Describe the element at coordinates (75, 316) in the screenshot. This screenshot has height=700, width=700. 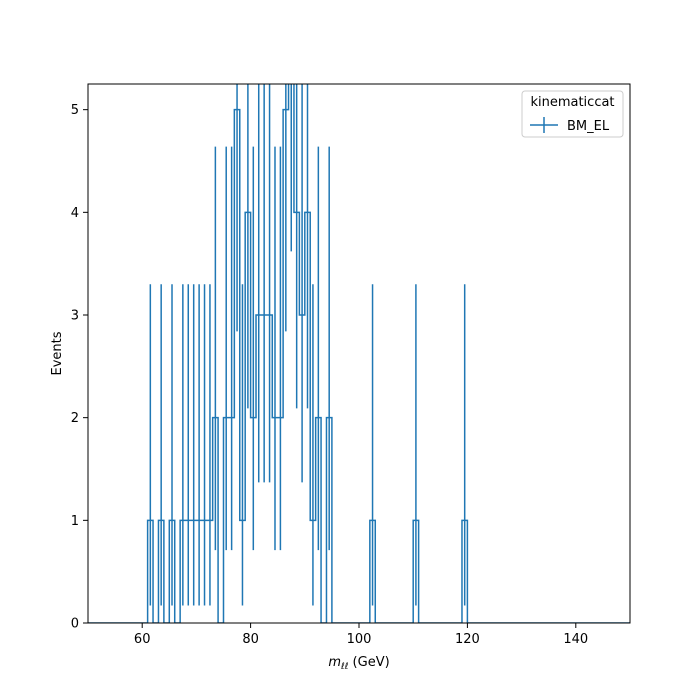
I see `y-tick-label: 3` at that location.